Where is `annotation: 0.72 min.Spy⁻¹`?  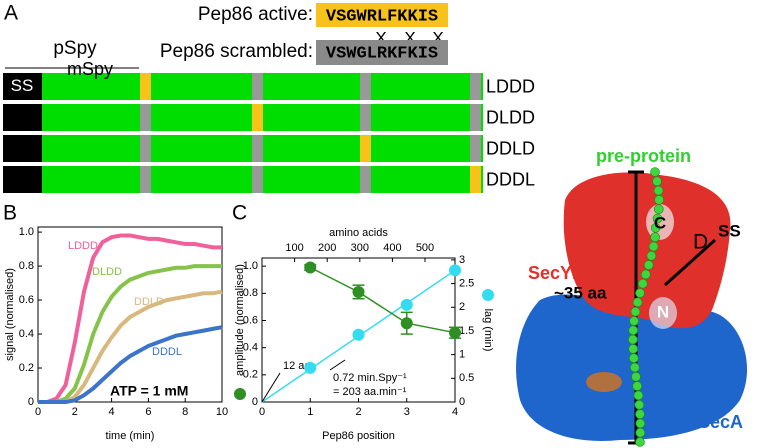 annotation: 0.72 min.Spy⁻¹ is located at coordinates (370, 378).